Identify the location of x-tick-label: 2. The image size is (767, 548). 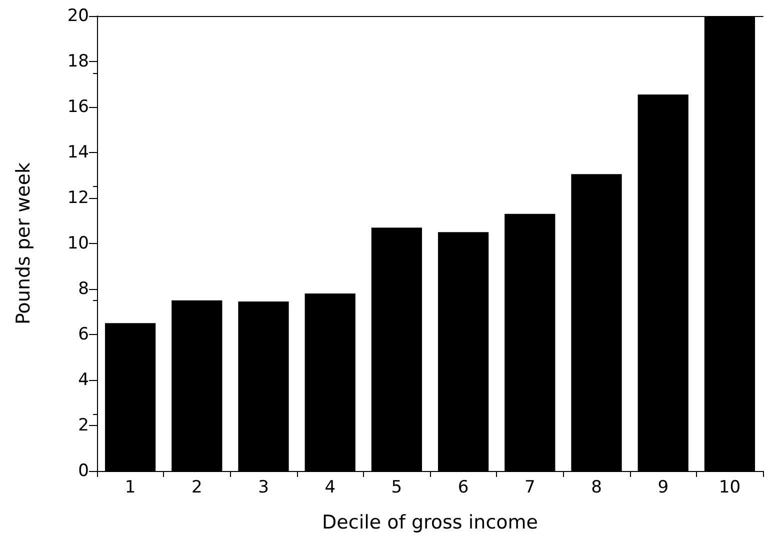
(196, 488).